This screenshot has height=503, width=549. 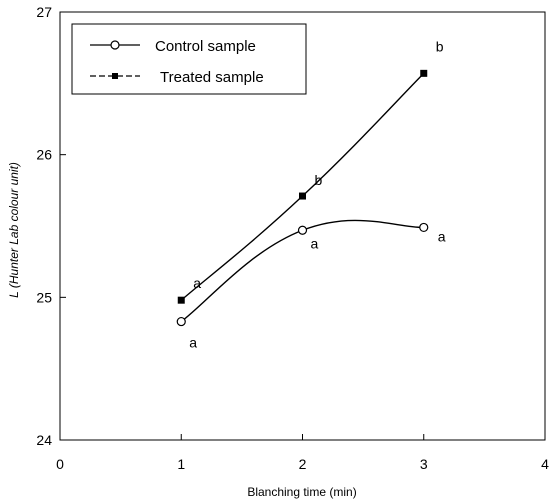 I want to click on series-1-label-2: b, so click(x=440, y=46).